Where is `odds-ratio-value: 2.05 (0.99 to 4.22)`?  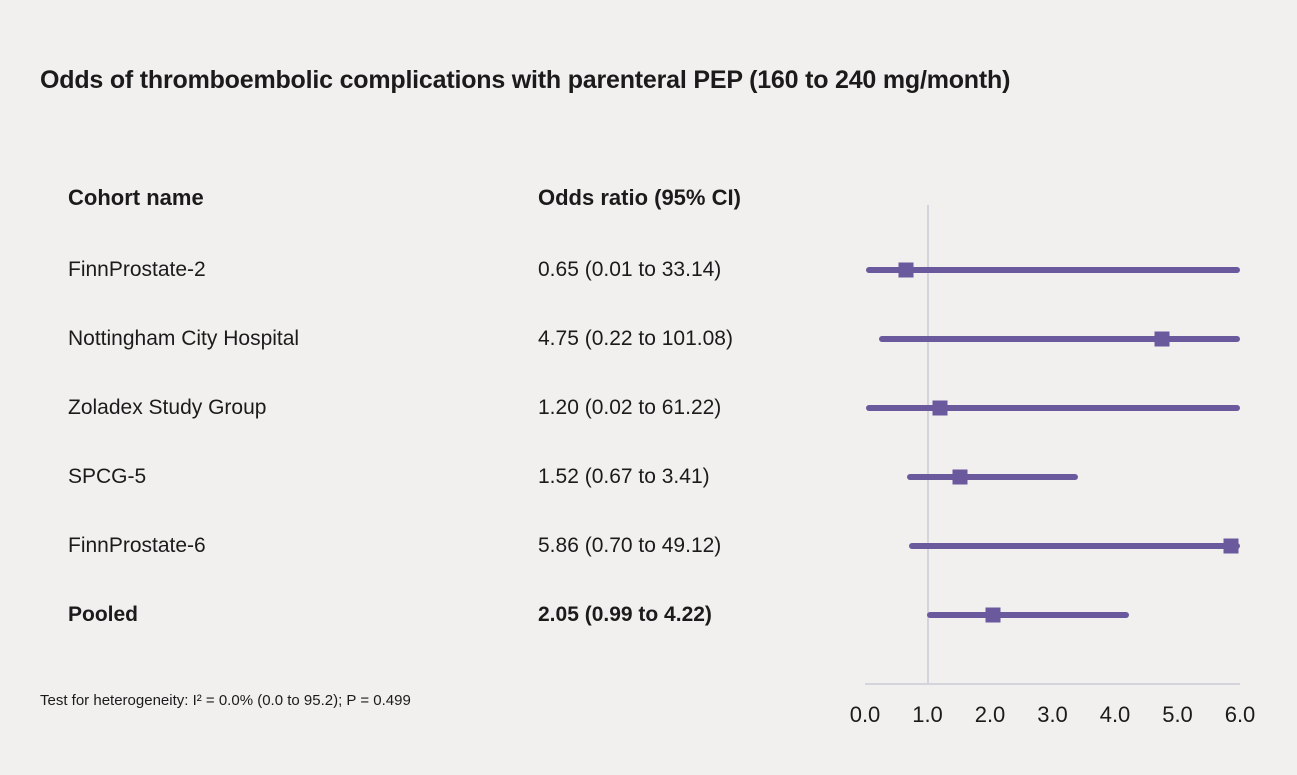
odds-ratio-value: 2.05 (0.99 to 4.22) is located at coordinates (625, 614).